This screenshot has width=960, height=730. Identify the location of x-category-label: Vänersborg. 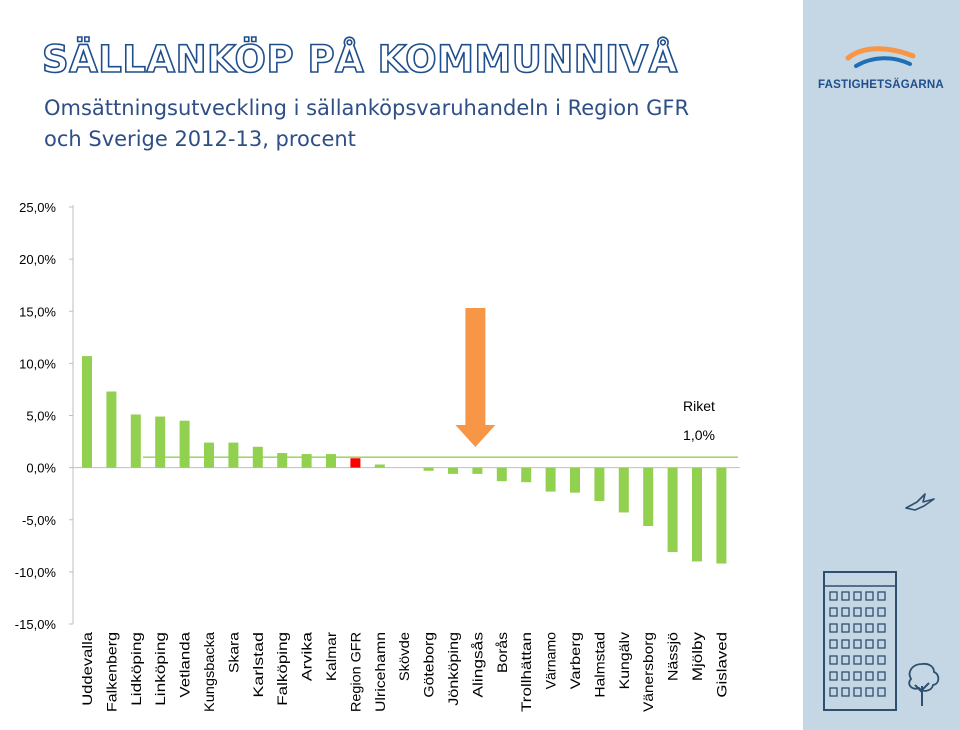
(648, 672).